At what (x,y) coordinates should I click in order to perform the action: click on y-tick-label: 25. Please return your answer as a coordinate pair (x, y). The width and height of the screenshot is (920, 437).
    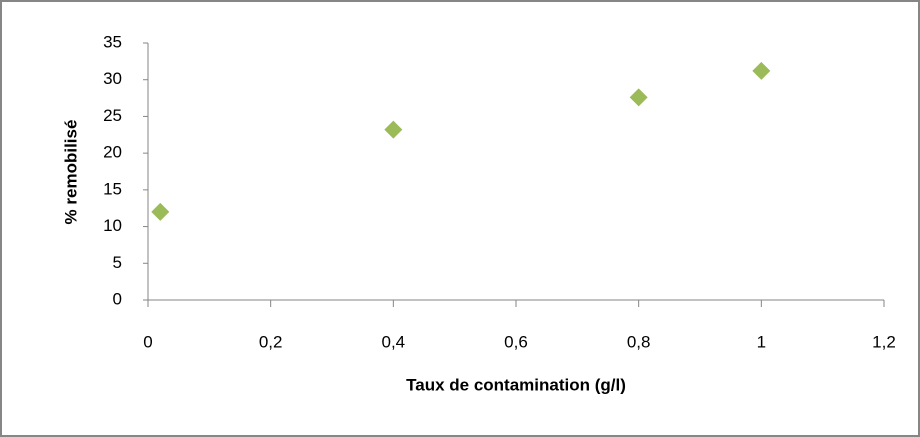
    Looking at the image, I should click on (112, 115).